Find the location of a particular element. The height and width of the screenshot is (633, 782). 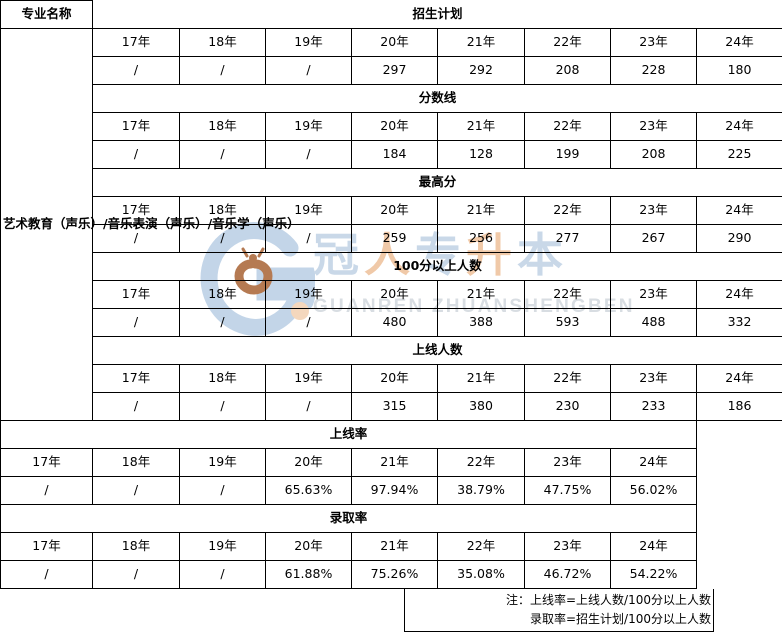

data-cell: 65.63% is located at coordinates (308, 490).